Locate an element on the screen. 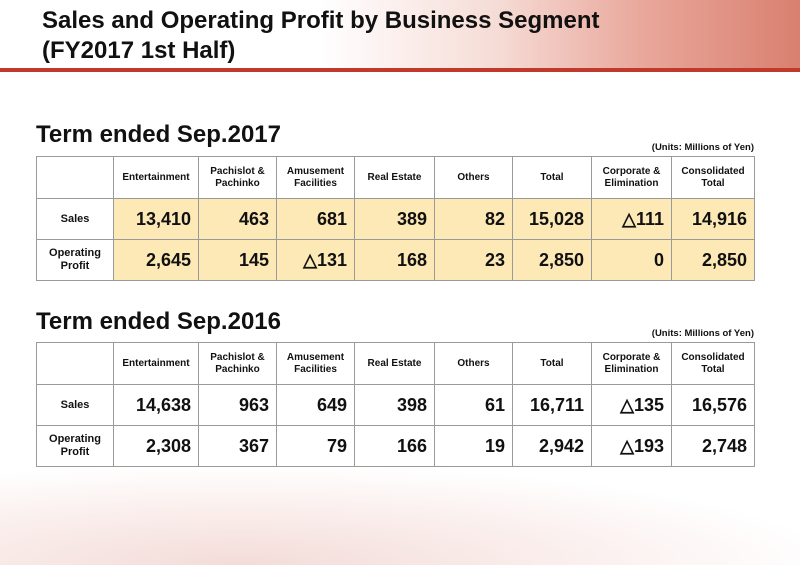  cell-value: 16,711 is located at coordinates (552, 405).